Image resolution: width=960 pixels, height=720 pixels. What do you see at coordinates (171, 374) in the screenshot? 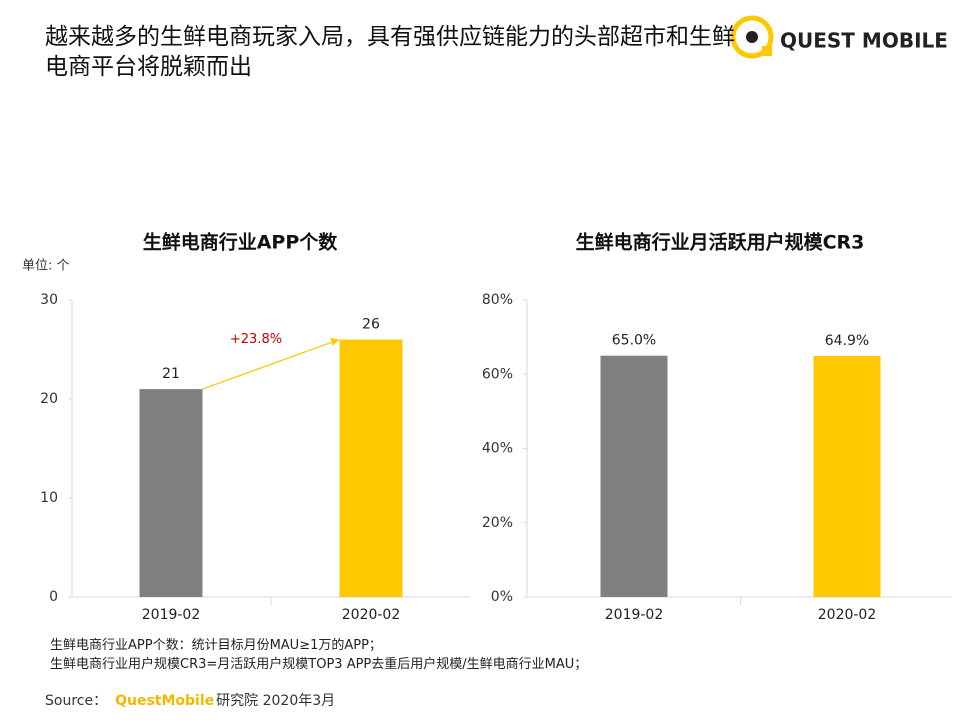
I see `value-label: 21` at bounding box center [171, 374].